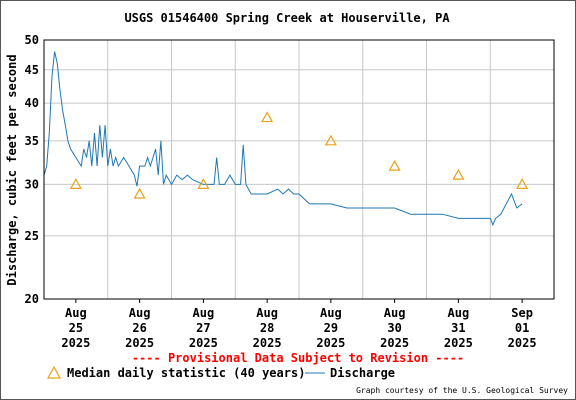 Image resolution: width=576 pixels, height=400 pixels. What do you see at coordinates (458, 328) in the screenshot?
I see `x-tick-label: Aug 31 2025` at bounding box center [458, 328].